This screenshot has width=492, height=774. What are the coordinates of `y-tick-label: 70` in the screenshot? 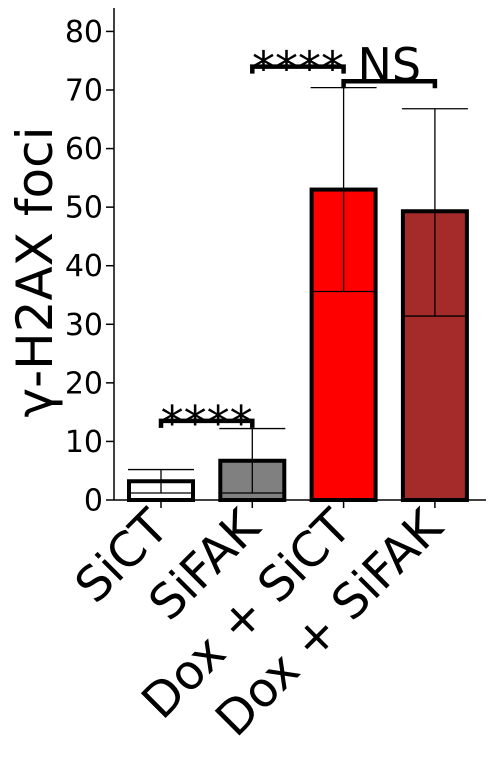 It's located at (84, 91).